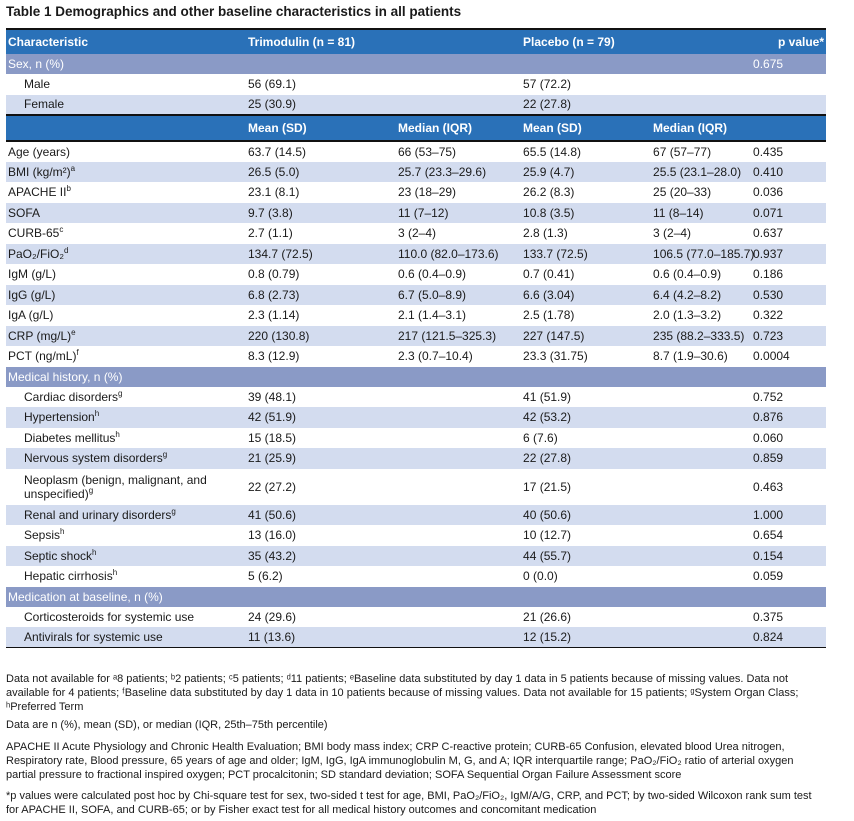 Image resolution: width=854 pixels, height=821 pixels. Describe the element at coordinates (789, 417) in the screenshot. I see `pvalue: 0.876` at that location.